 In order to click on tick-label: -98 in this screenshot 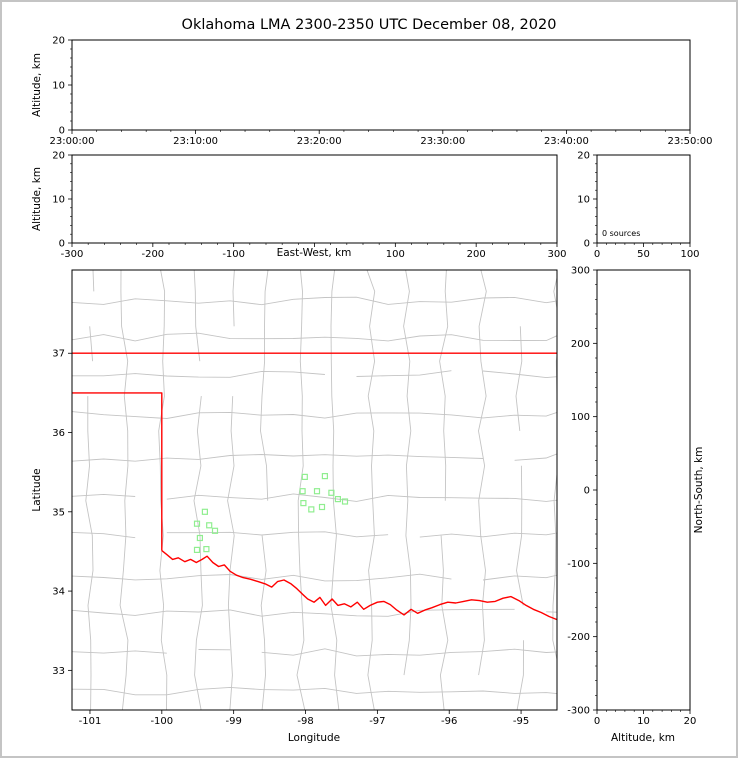, I will do `click(305, 721)`.